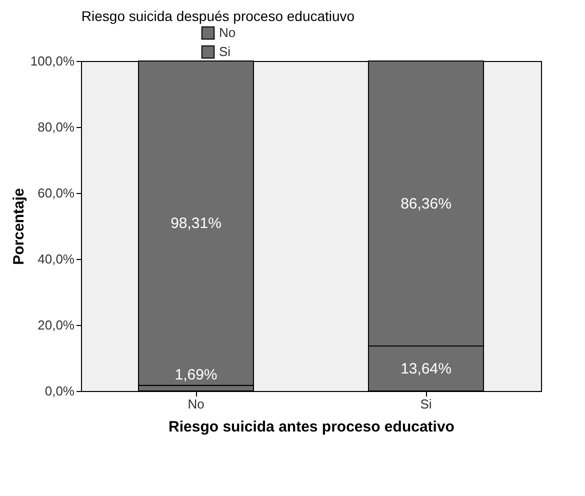  Describe the element at coordinates (426, 203) in the screenshot. I see `data-label: 86,36%` at that location.